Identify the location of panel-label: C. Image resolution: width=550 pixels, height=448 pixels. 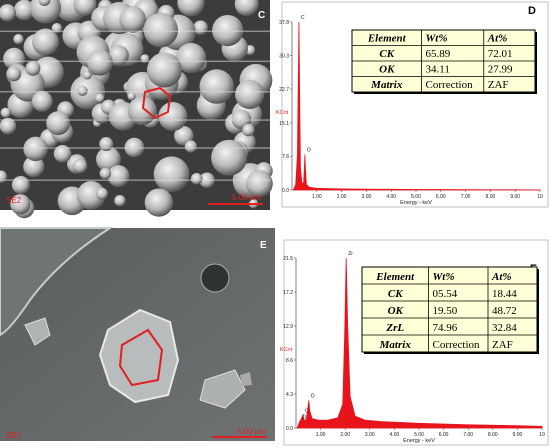
(261, 15).